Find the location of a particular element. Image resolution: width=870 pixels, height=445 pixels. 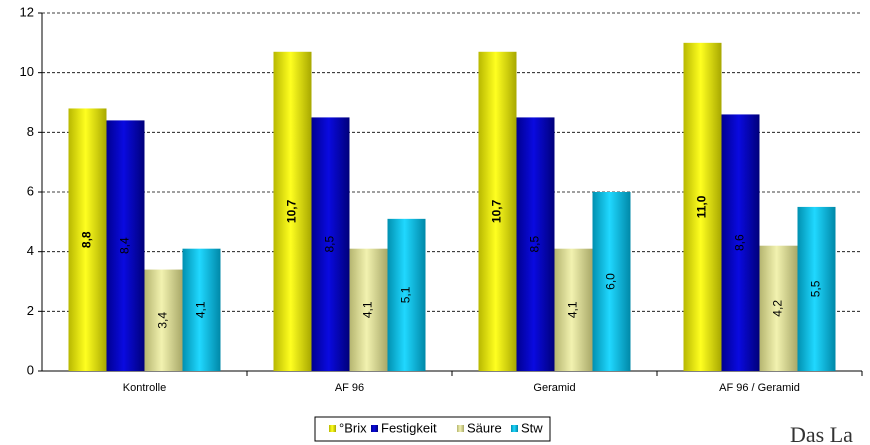

legend-box is located at coordinates (432, 429).